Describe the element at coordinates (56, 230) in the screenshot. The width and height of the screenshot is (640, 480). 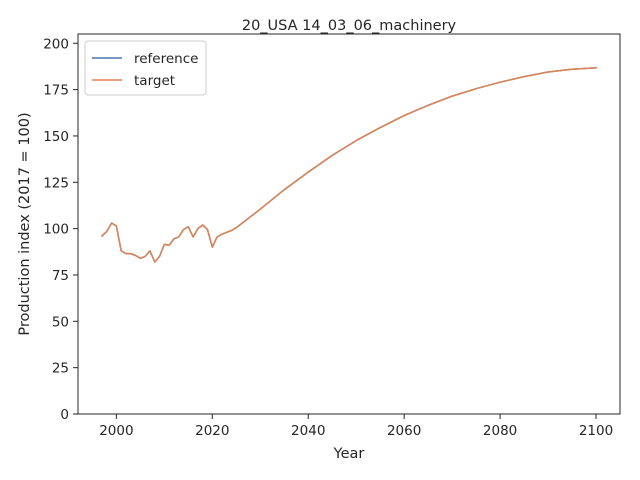
I see `y-tick-label: 100` at that location.